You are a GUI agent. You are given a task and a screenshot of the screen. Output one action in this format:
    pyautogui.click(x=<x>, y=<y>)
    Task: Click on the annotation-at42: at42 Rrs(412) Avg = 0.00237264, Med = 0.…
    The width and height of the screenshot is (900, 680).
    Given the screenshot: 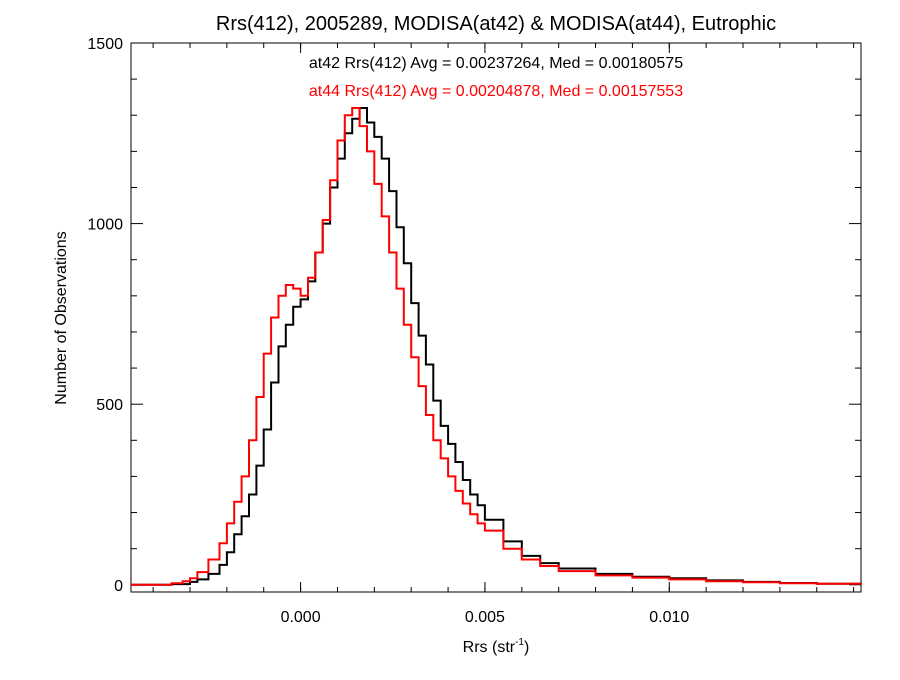 What is the action you would take?
    pyautogui.click(x=496, y=63)
    